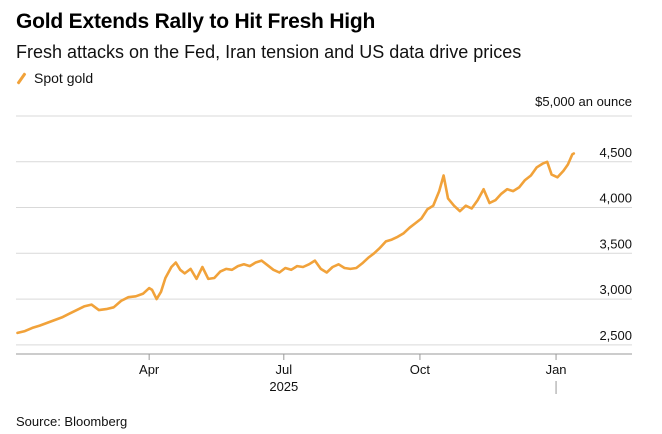 The image size is (662, 434). What do you see at coordinates (556, 369) in the screenshot?
I see `x-tick-label: Jan` at bounding box center [556, 369].